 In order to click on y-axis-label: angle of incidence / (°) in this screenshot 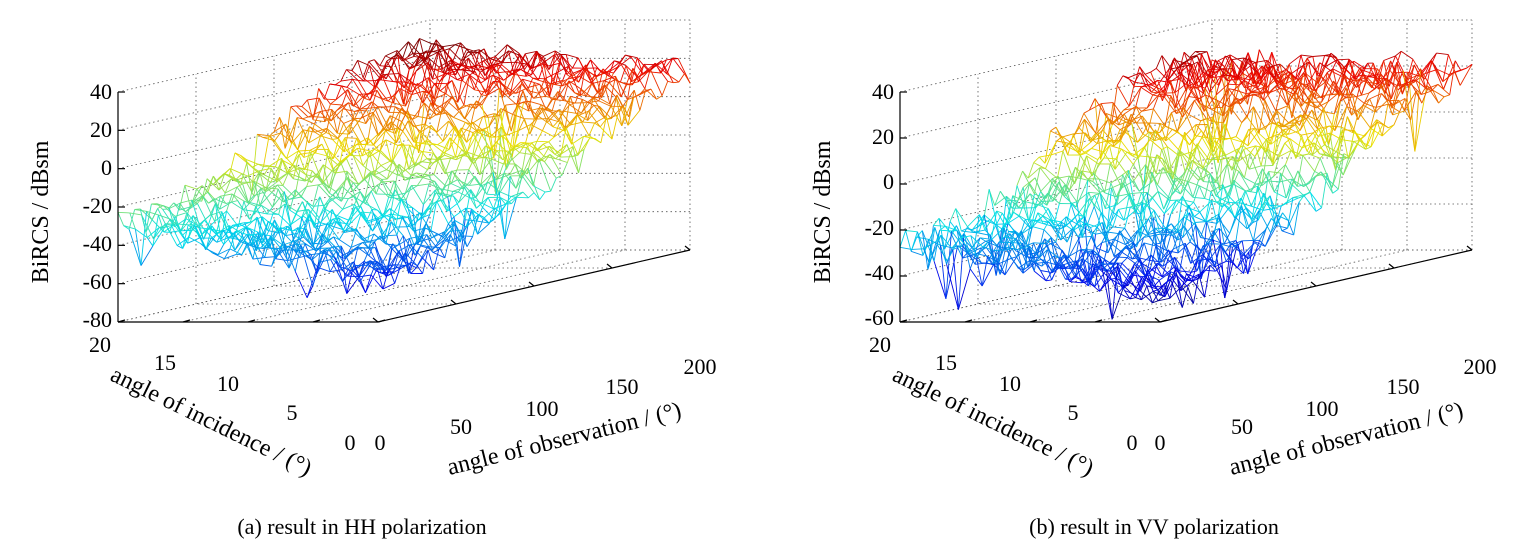, I will do `click(210, 422)`.